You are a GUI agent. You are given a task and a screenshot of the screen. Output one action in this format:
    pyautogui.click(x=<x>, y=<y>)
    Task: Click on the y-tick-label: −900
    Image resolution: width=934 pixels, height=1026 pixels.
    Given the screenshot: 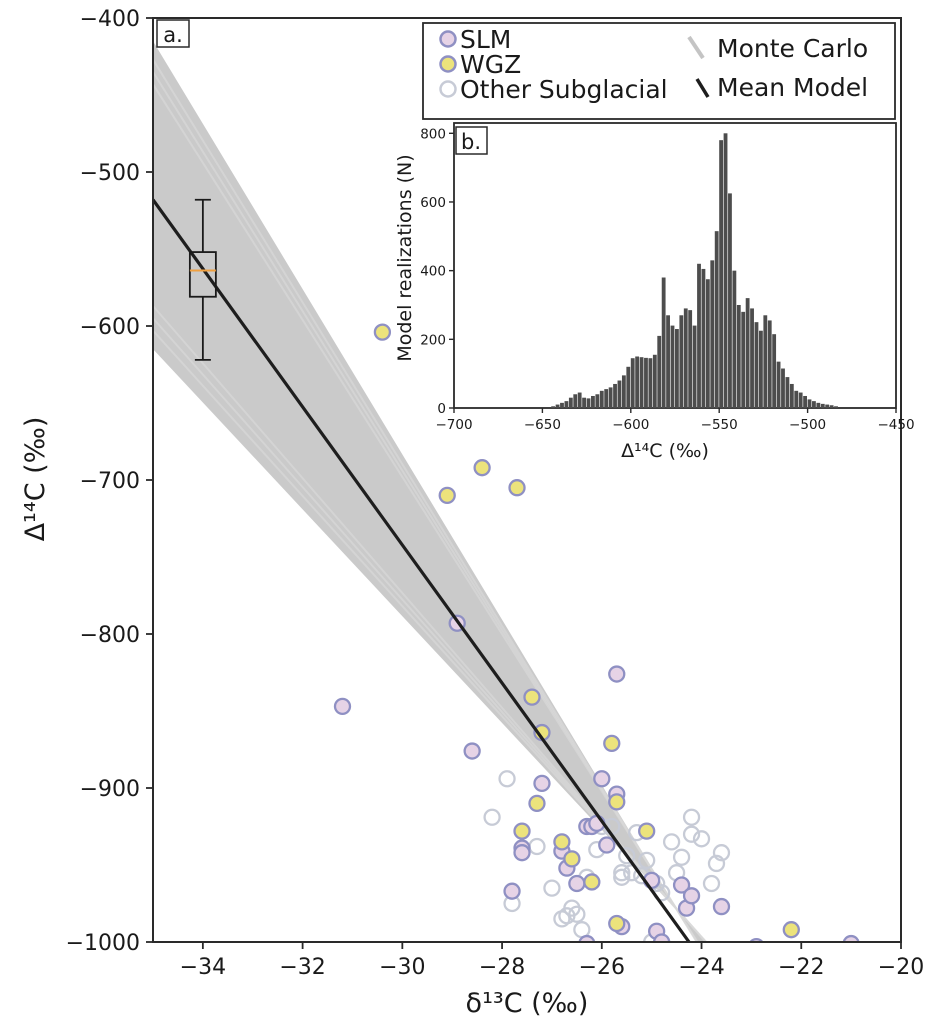 What is the action you would take?
    pyautogui.click(x=110, y=789)
    